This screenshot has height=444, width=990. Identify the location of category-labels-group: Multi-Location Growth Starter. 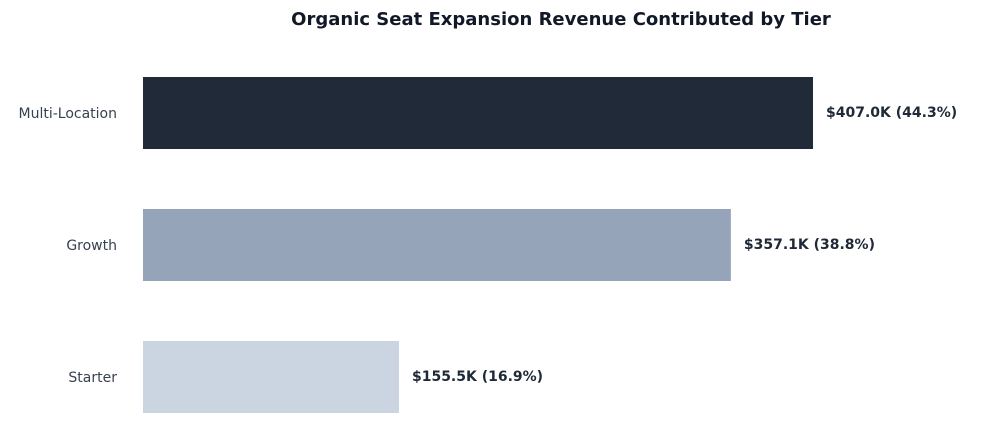
(68, 246).